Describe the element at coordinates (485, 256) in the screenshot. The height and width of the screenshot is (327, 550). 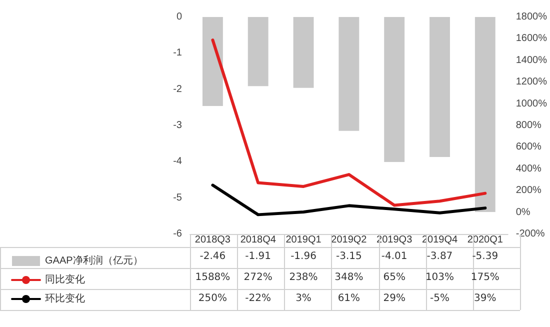
I see `data-label: -5.39` at that location.